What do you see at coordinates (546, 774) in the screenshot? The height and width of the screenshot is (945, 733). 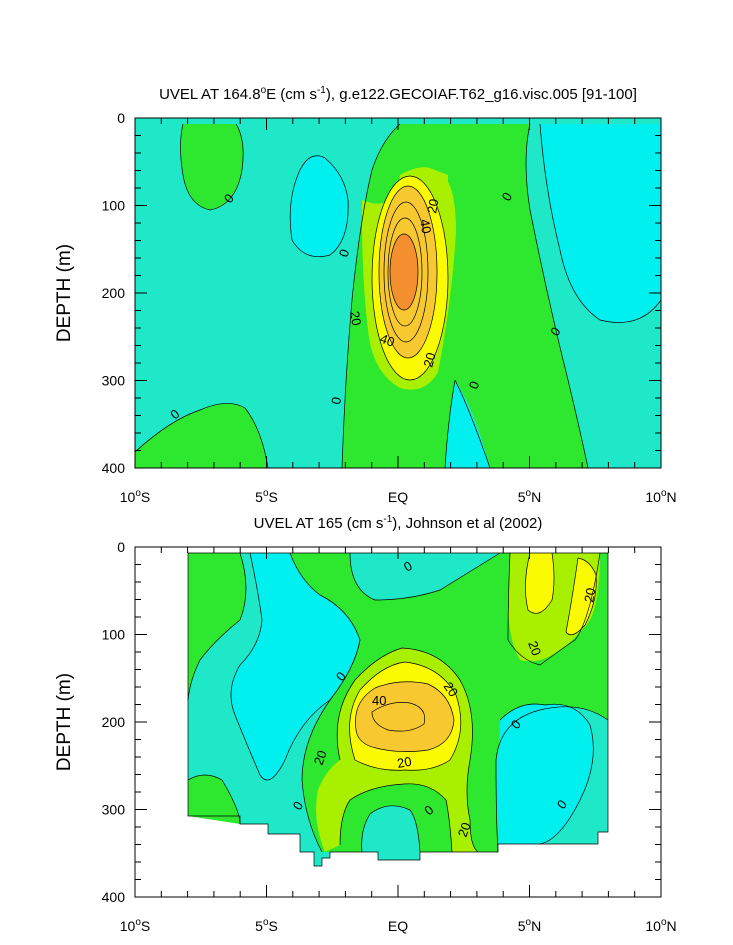 I see `p2-fill-cyan-east` at bounding box center [546, 774].